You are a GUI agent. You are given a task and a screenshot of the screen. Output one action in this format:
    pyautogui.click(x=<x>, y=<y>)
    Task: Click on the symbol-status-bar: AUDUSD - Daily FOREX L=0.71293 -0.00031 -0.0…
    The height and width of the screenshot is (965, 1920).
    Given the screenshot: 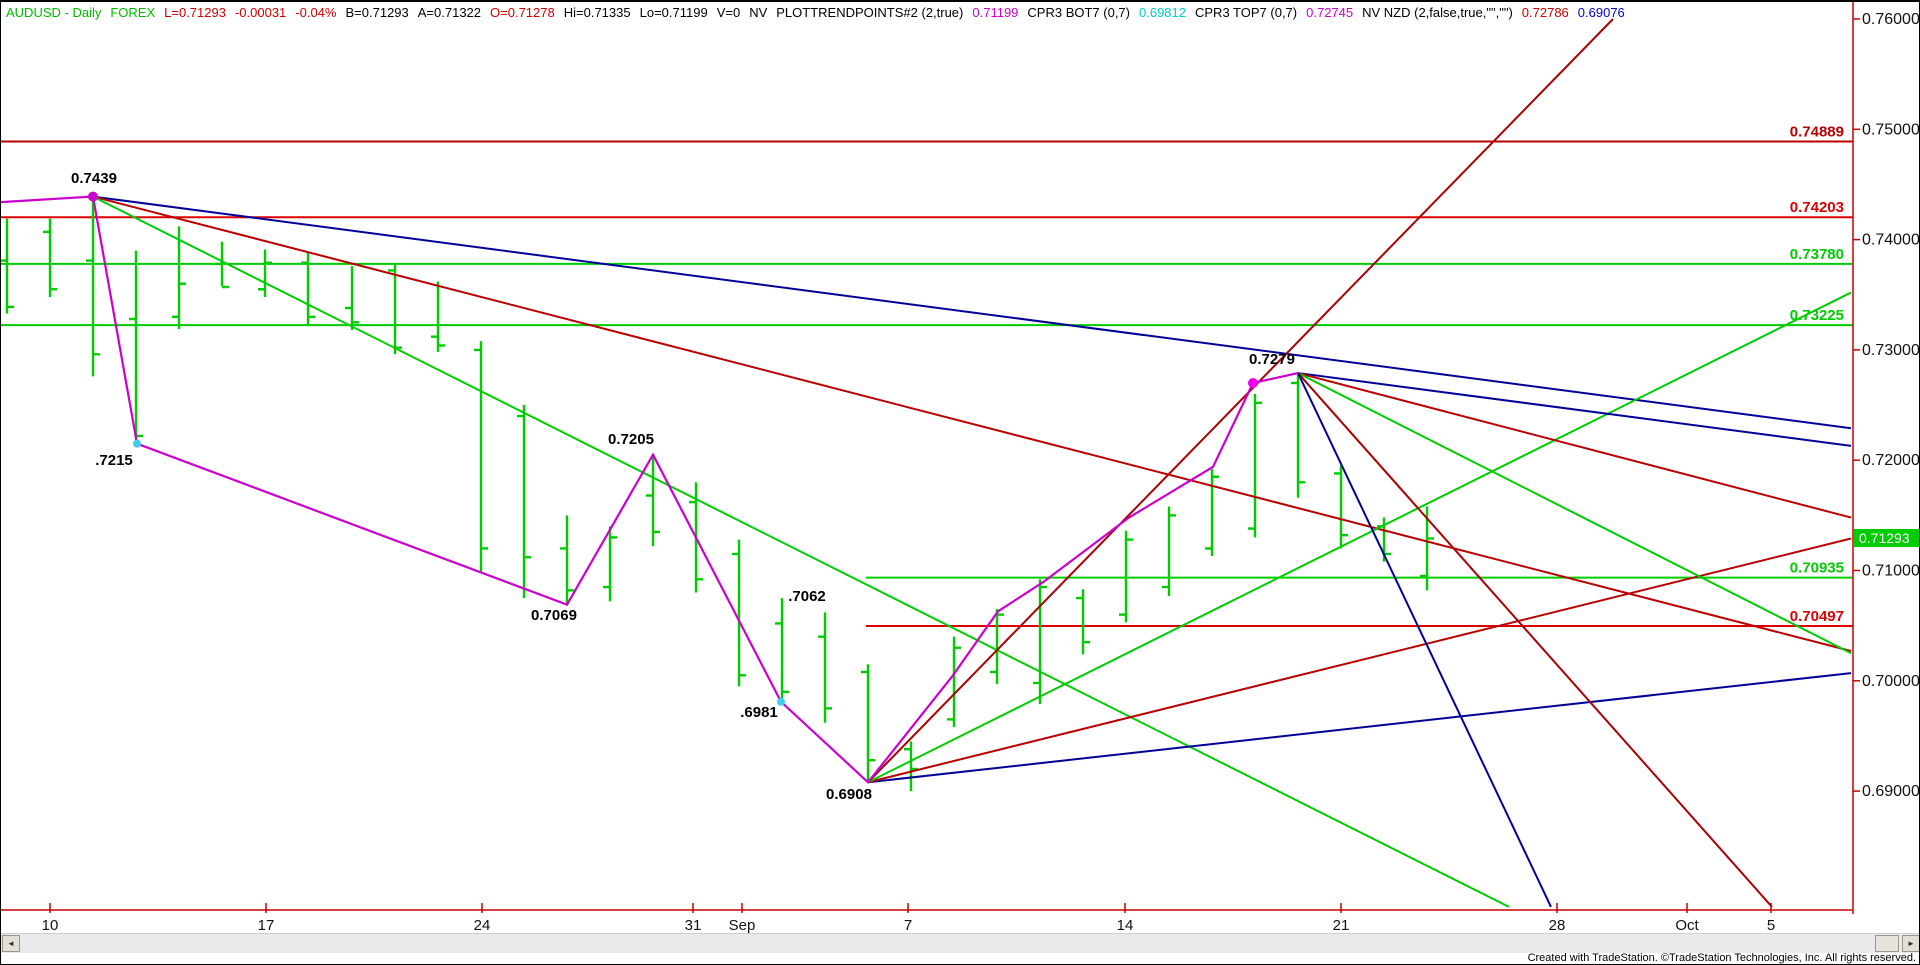 What is the action you would take?
    pyautogui.click(x=927, y=15)
    